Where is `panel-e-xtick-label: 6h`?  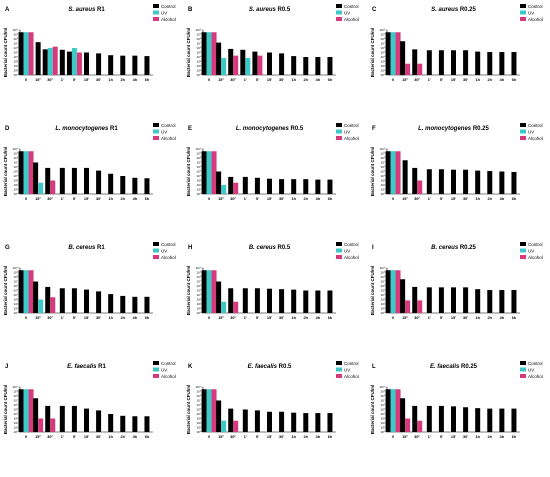
panel-e-xtick-label: 6h is located at coordinates (330, 199).